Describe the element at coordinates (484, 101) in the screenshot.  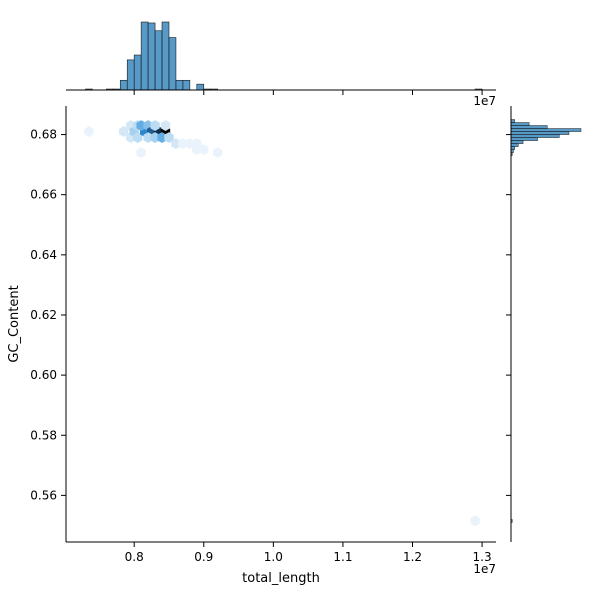
I see `x-marginal-offset-label: 1e7` at that location.